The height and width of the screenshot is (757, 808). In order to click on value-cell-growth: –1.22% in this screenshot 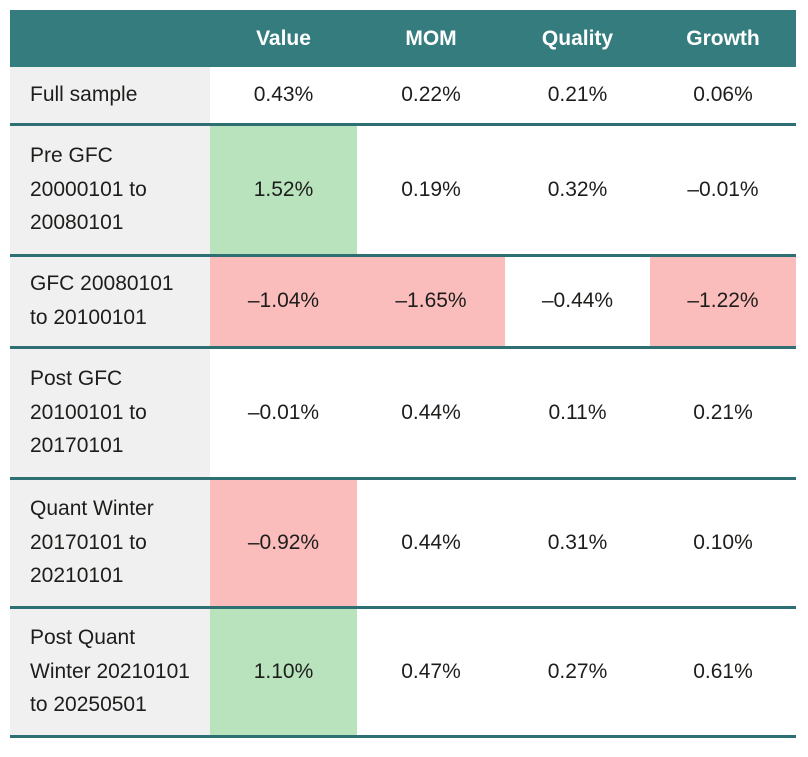, I will do `click(723, 301)`.